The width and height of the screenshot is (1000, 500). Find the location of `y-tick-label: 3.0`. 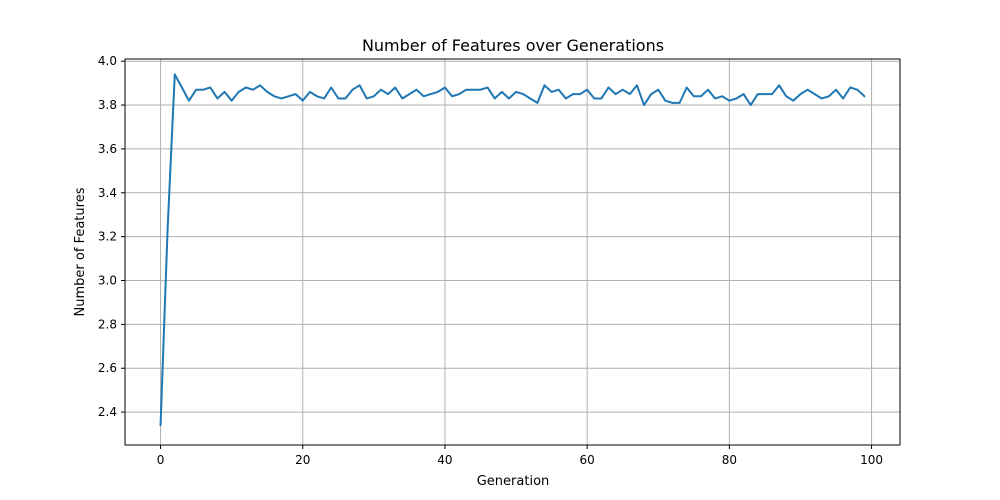

y-tick-label: 3.0 is located at coordinates (107, 281).